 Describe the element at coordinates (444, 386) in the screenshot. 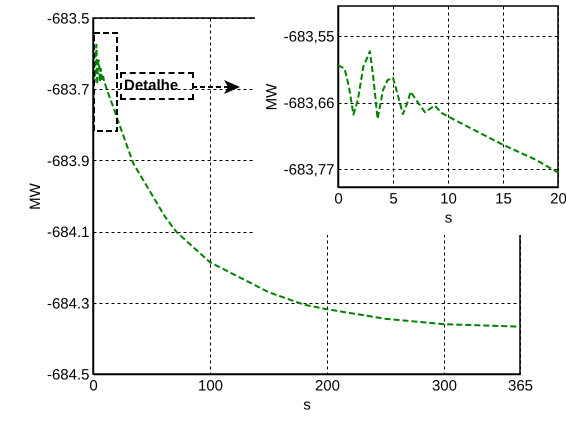

I see `x-tick-label: 300` at that location.